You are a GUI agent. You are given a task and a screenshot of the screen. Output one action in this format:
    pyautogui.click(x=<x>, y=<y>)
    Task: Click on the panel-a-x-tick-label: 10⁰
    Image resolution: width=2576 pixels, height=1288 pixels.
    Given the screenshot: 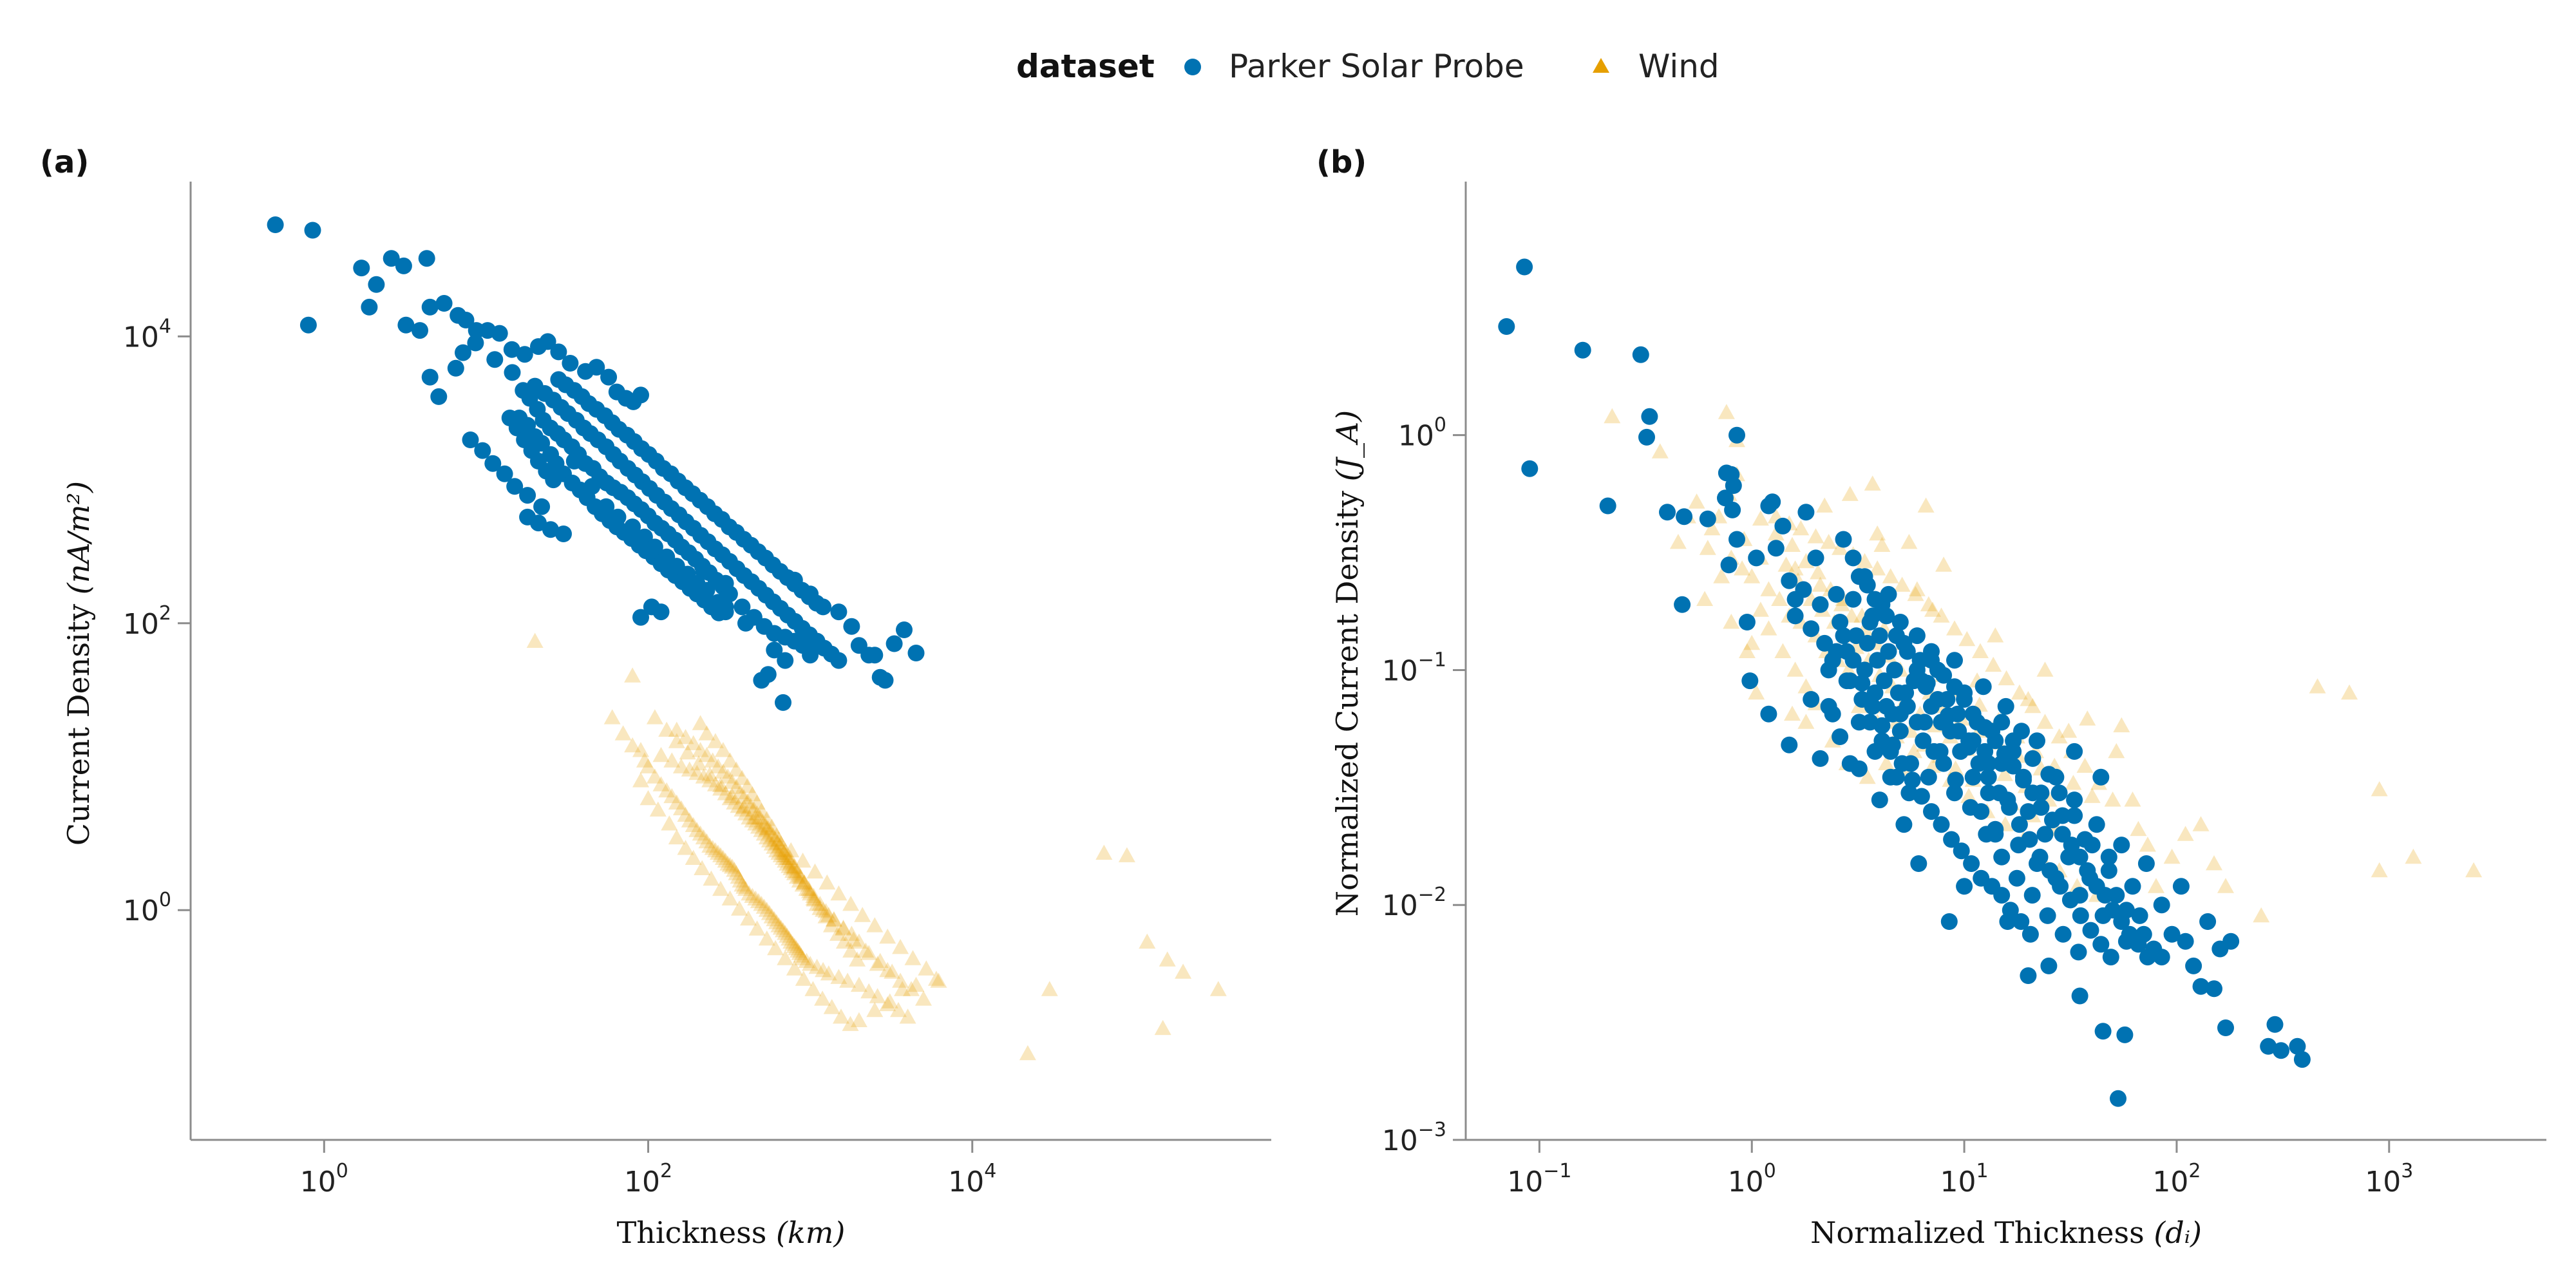 What is the action you would take?
    pyautogui.click(x=324, y=1179)
    